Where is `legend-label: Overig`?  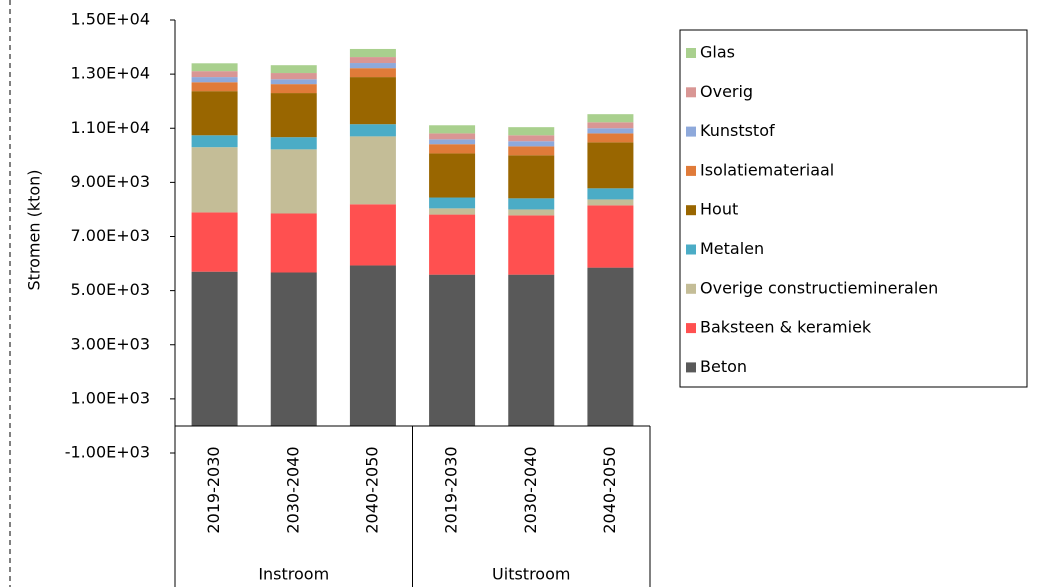 legend-label: Overig is located at coordinates (726, 91).